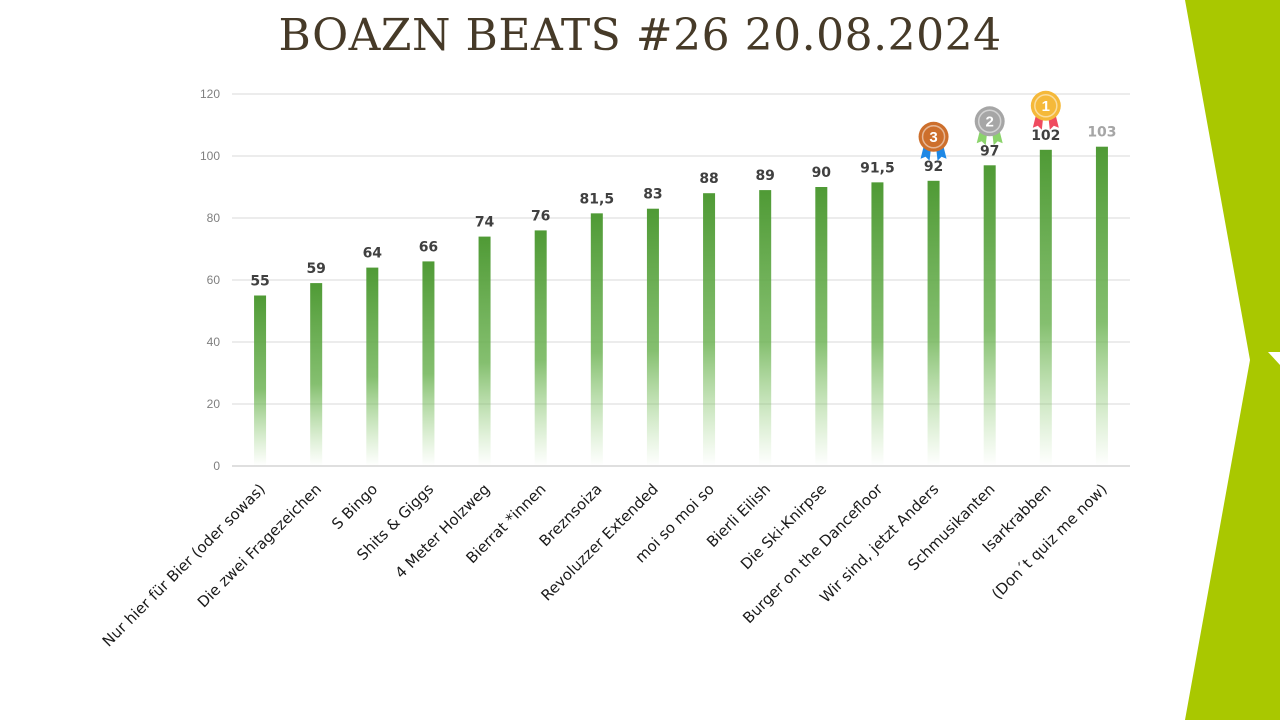  Describe the element at coordinates (214, 218) in the screenshot. I see `y-tick-label: 80` at that location.